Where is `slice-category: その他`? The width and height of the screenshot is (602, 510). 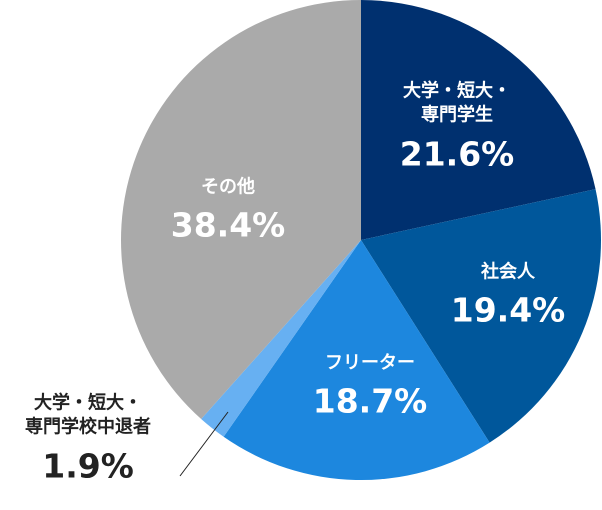 slice-category: その他 is located at coordinates (228, 187).